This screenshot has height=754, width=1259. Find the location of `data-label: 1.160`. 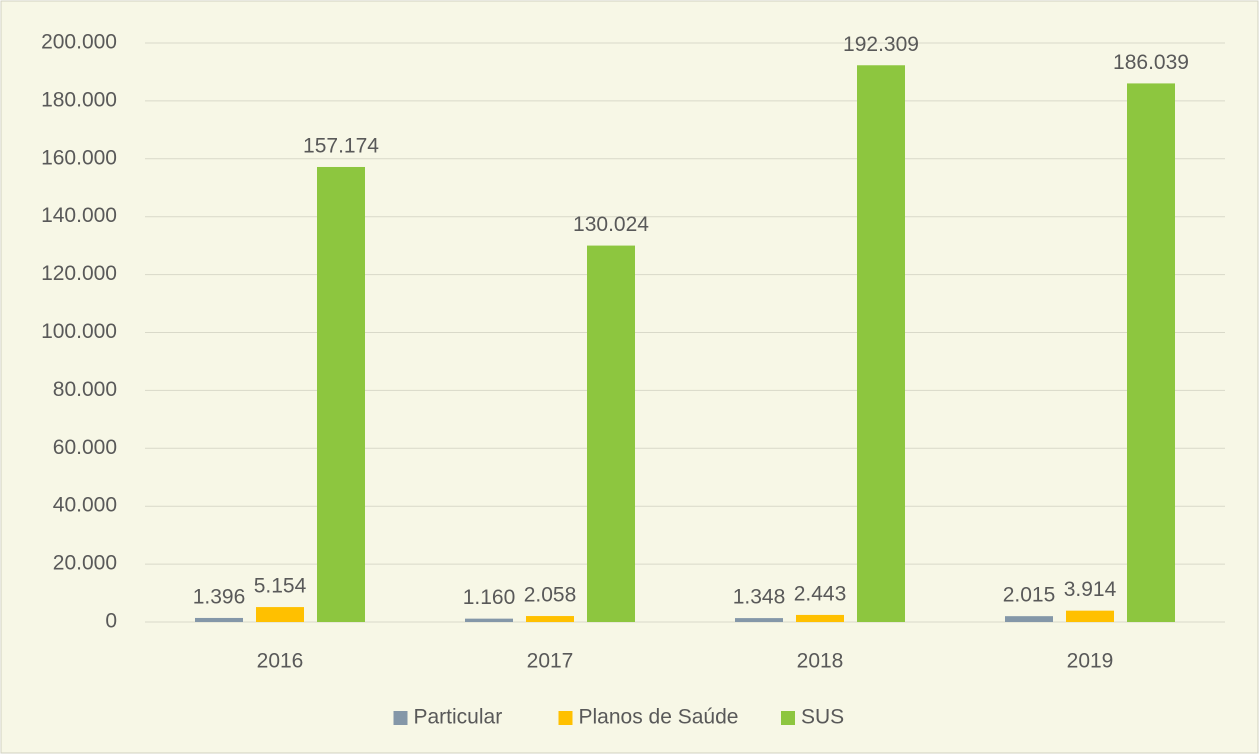

data-label: 1.160 is located at coordinates (489, 597).